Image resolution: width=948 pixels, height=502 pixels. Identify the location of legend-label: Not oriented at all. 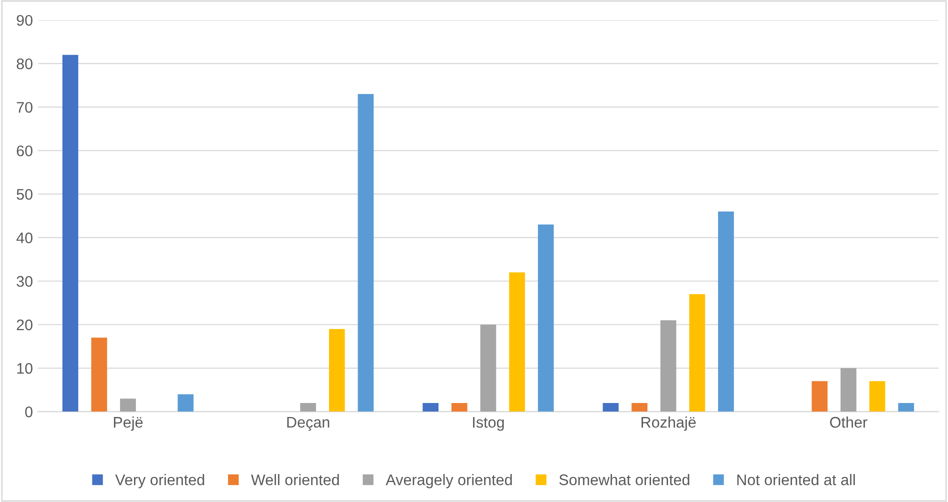
(796, 480).